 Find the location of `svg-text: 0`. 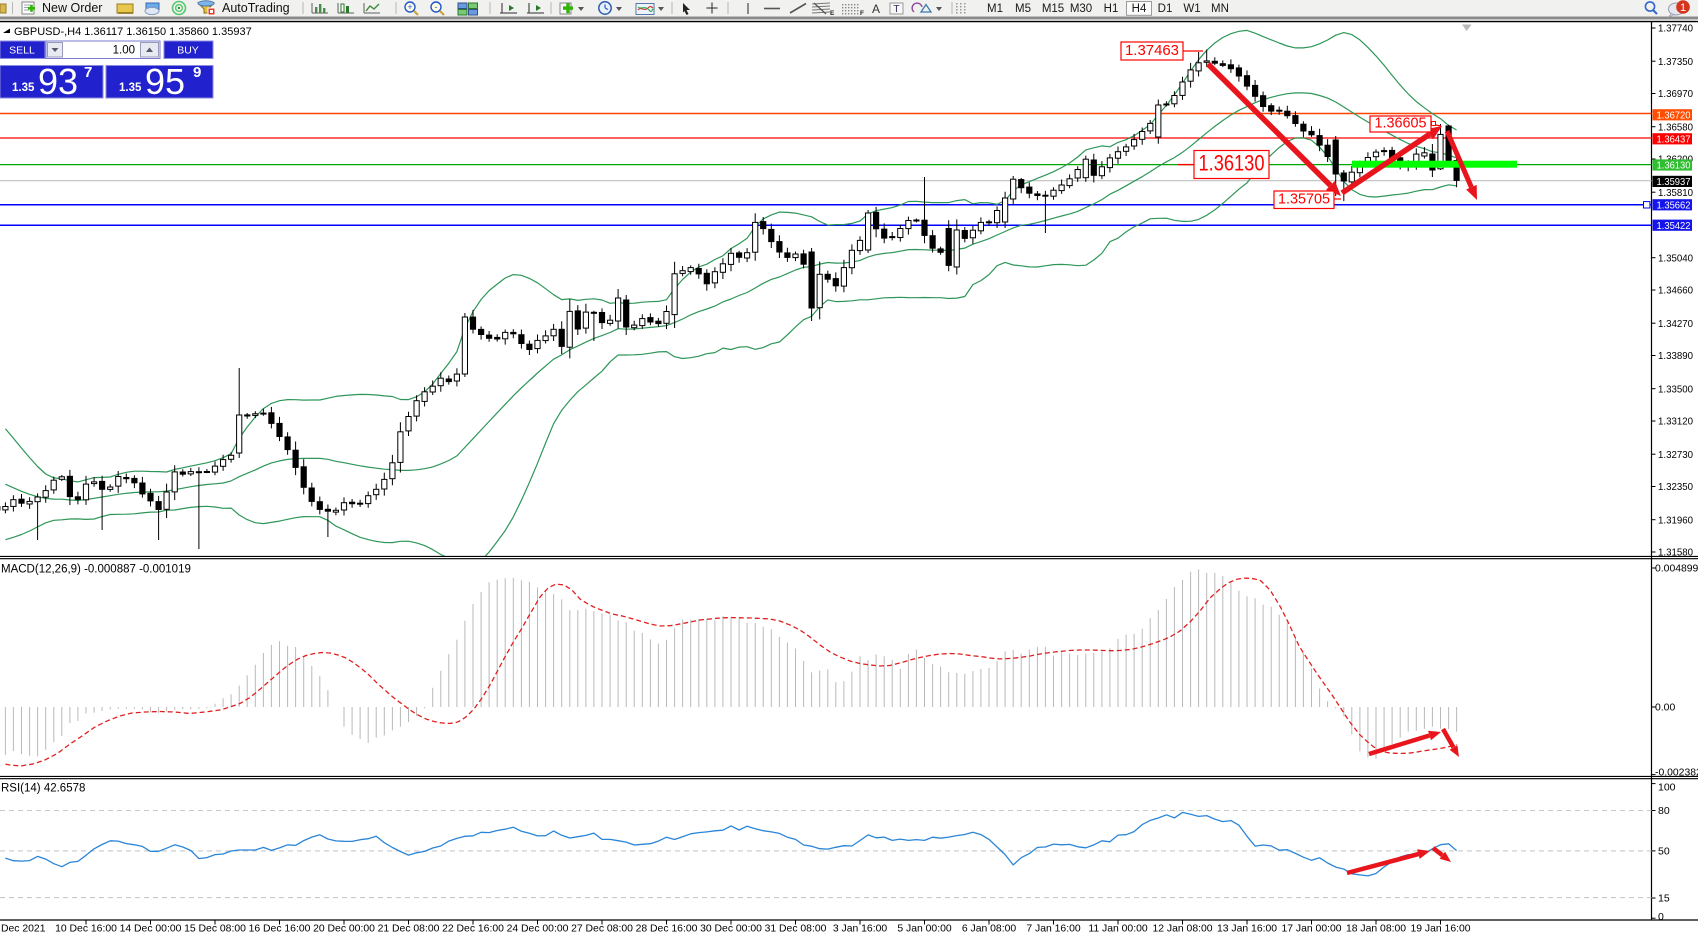

svg-text: 0 is located at coordinates (1661, 917).